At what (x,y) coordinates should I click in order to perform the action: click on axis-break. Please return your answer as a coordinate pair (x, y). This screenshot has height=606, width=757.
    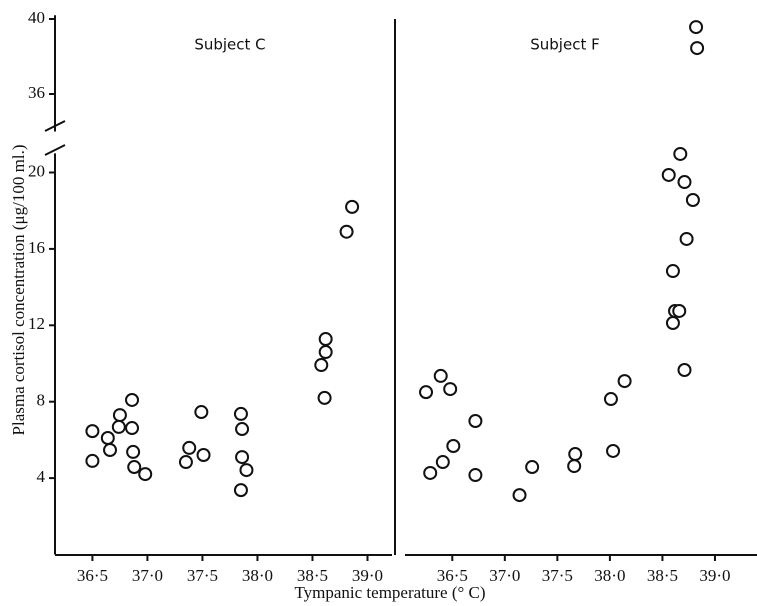
    Looking at the image, I should click on (55, 150).